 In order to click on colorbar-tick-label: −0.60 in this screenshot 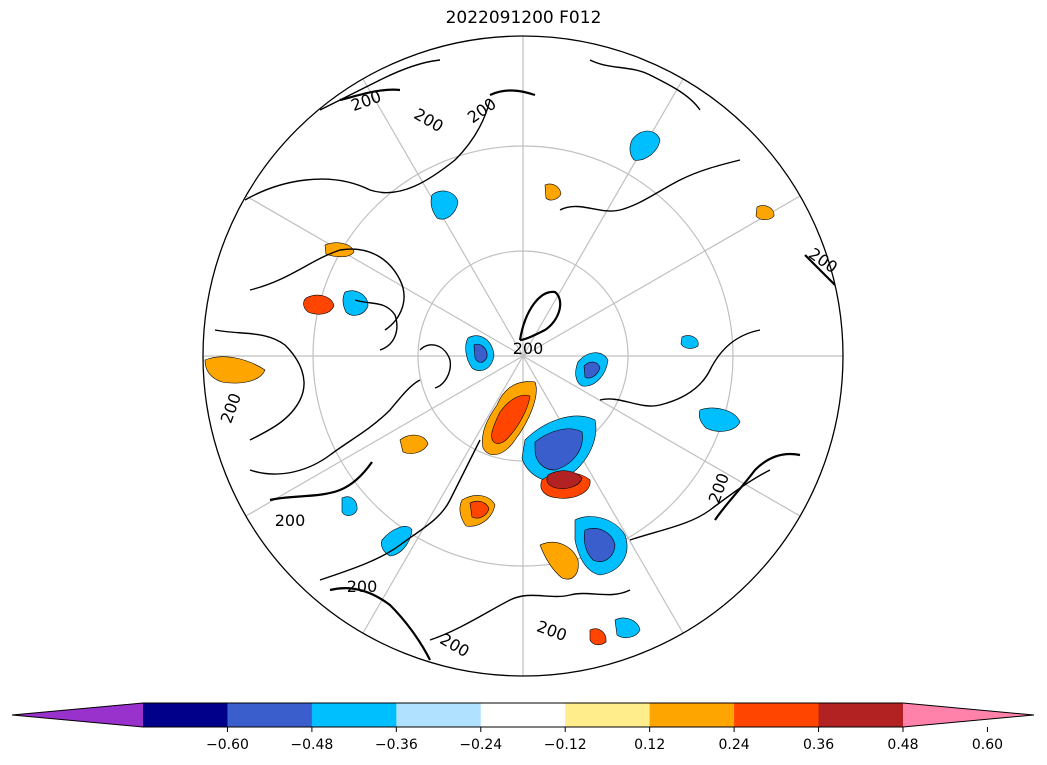, I will do `click(227, 745)`.